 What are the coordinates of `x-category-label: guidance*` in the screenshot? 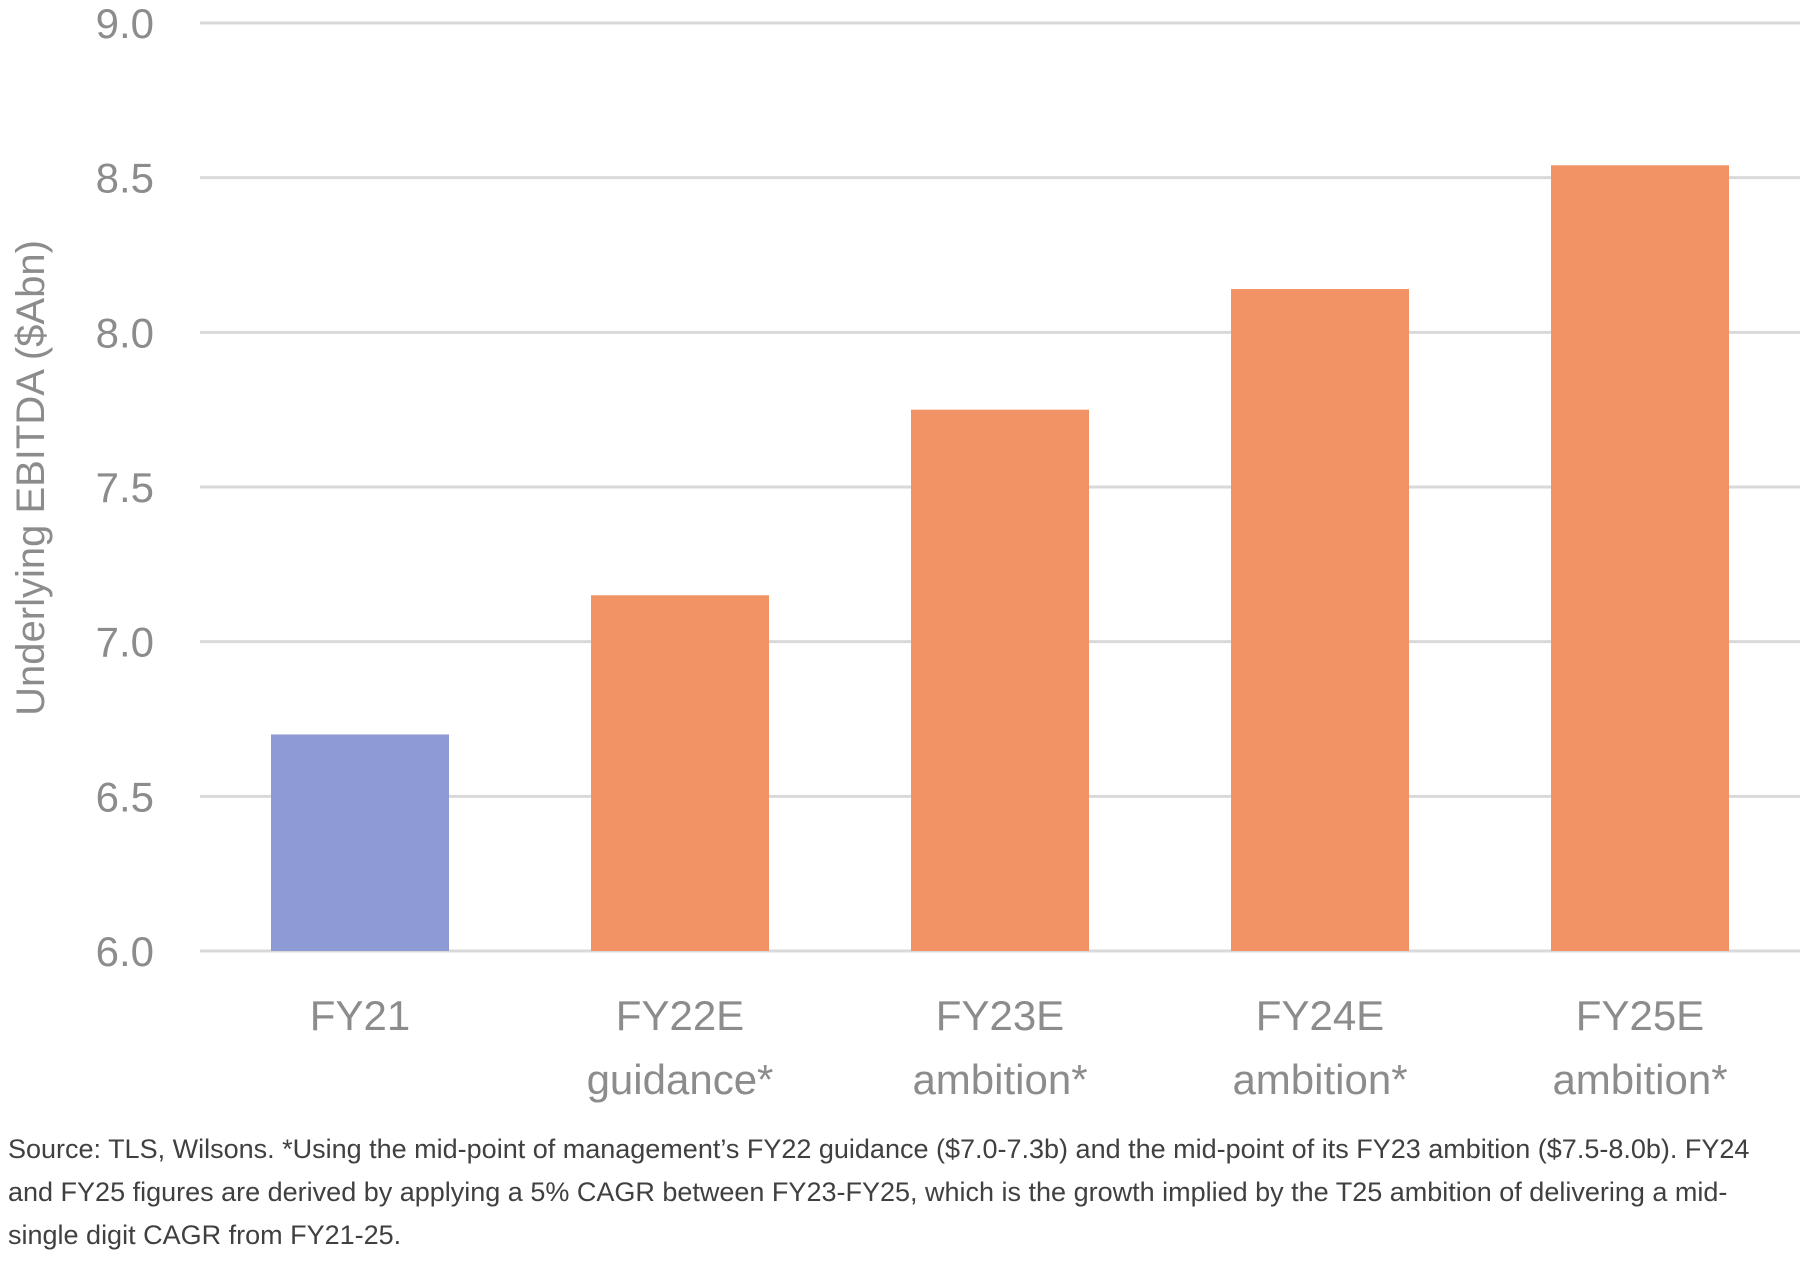 It's located at (680, 1079).